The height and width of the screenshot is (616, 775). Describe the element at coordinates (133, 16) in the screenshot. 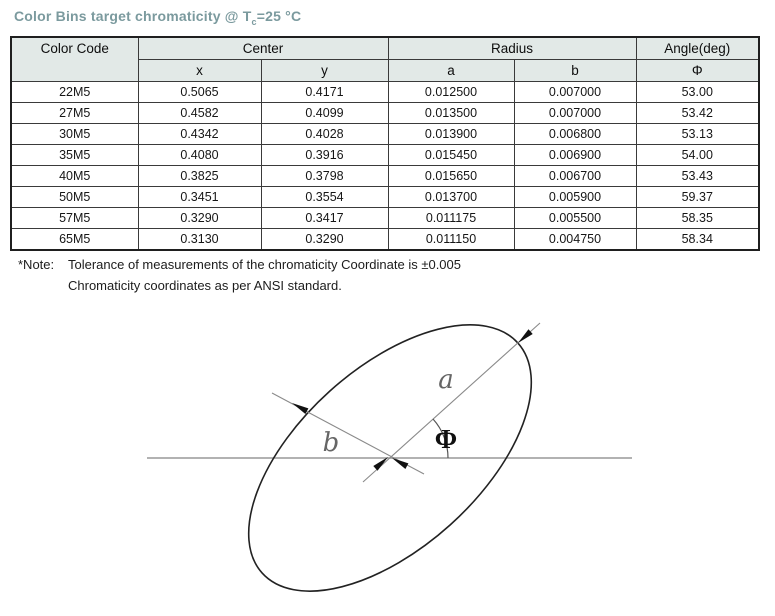

I see `page-title-text: Color Bins target chromaticity @ T` at that location.